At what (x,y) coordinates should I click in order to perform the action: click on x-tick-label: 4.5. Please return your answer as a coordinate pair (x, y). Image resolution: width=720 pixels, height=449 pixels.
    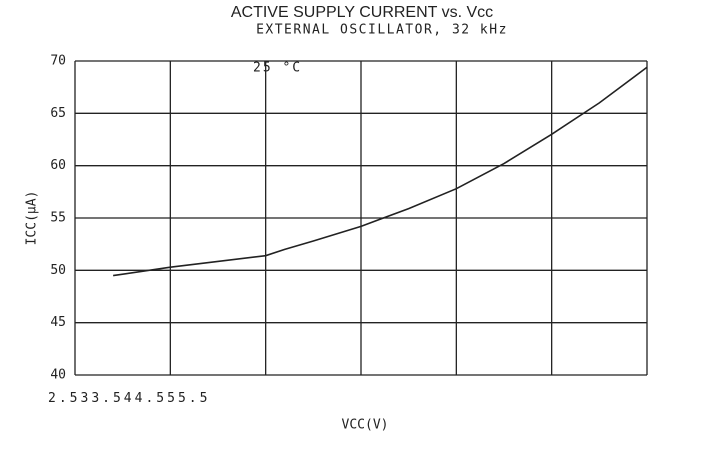
    Looking at the image, I should click on (151, 398).